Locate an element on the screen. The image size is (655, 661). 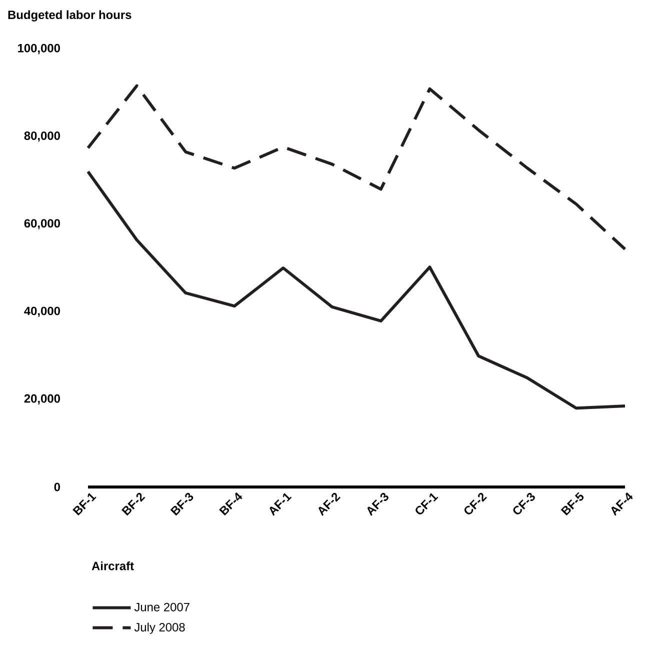
y-tick-label: 0 is located at coordinates (57, 487).